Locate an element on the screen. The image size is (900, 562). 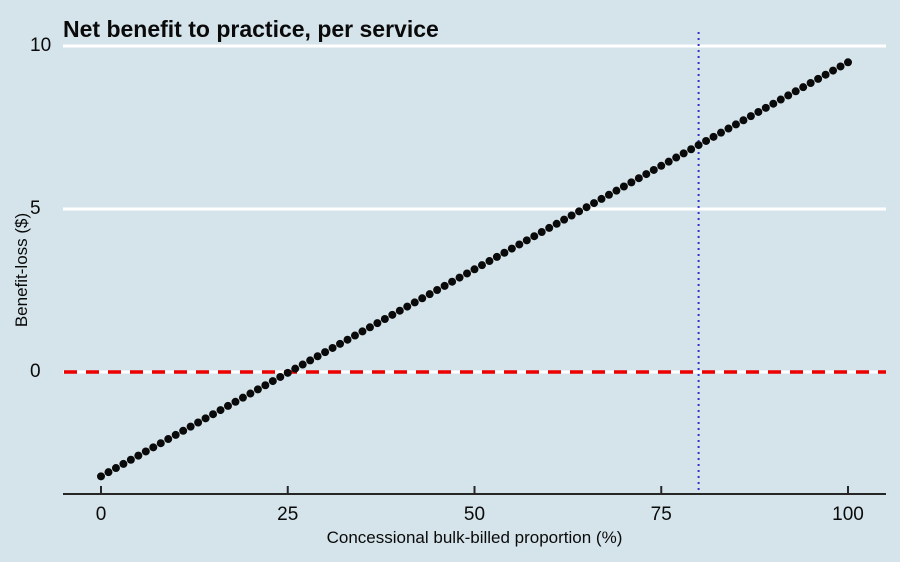
x-tick-label-50: 50 is located at coordinates (474, 514).